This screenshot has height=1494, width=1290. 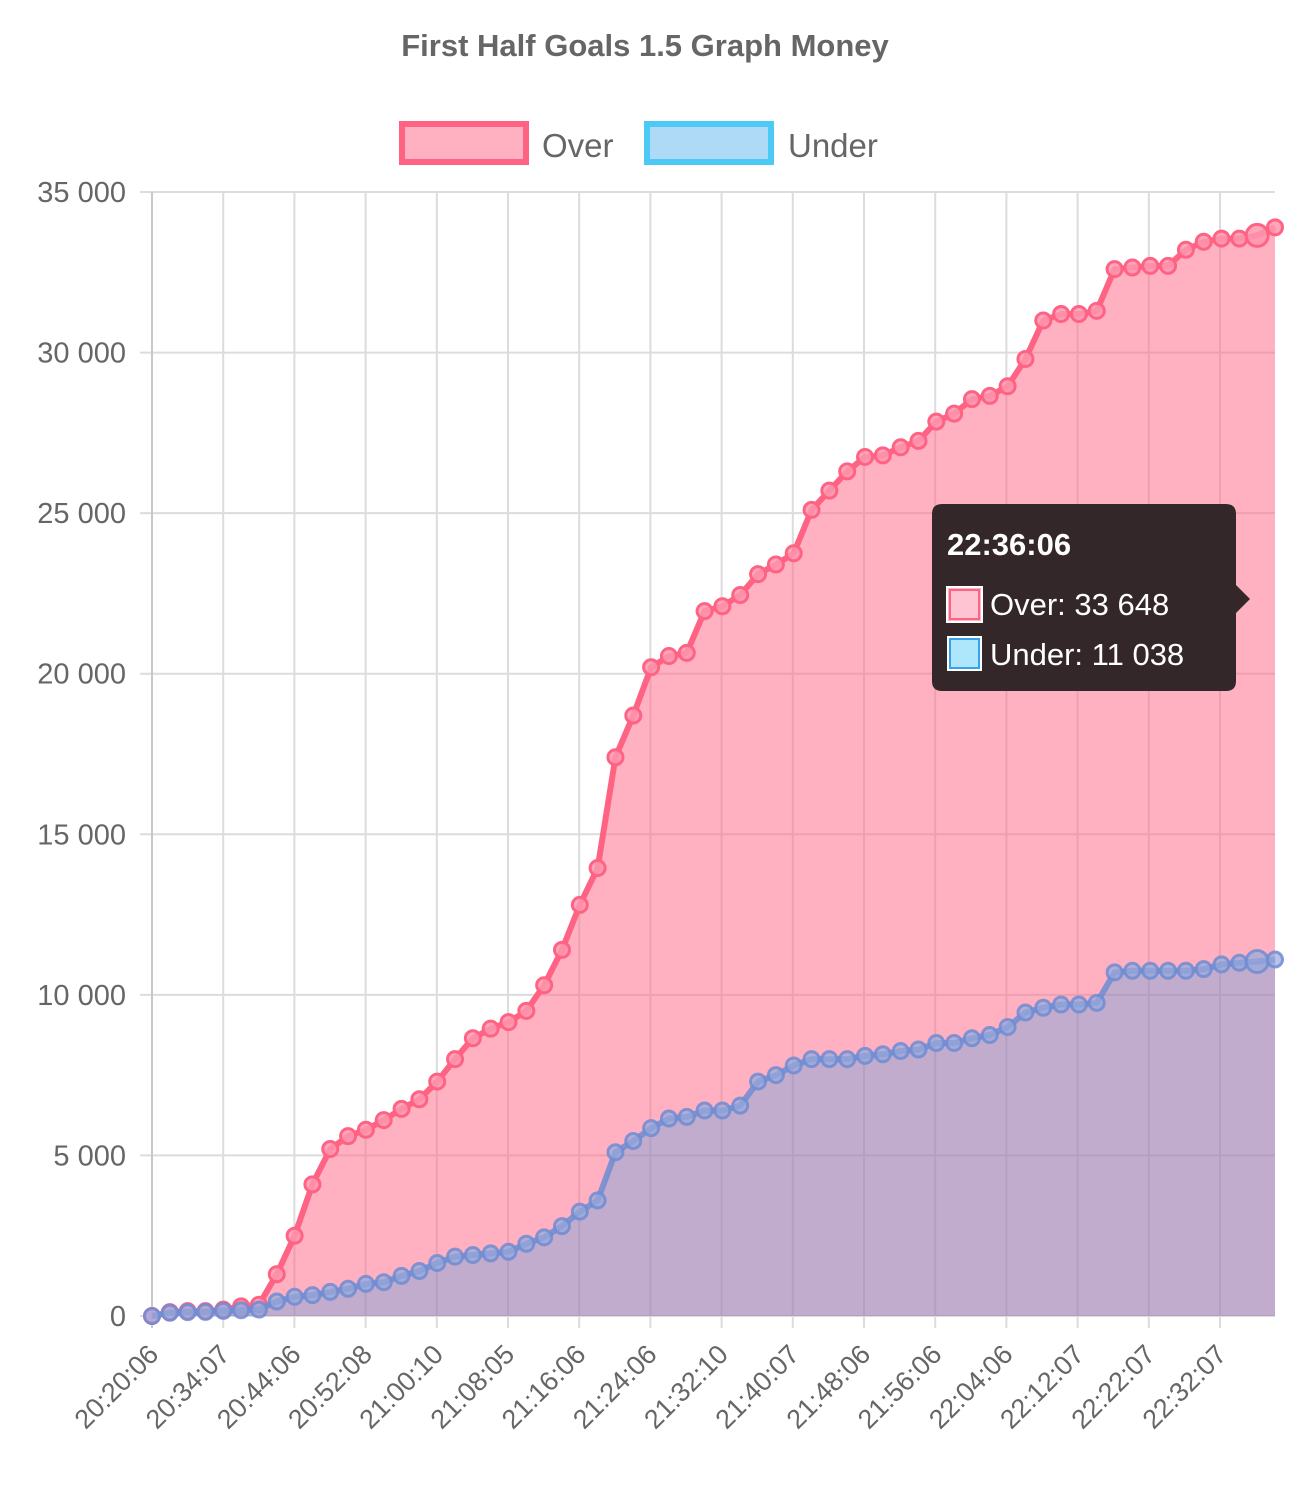 I want to click on legend-item-under: Under, so click(x=761, y=143).